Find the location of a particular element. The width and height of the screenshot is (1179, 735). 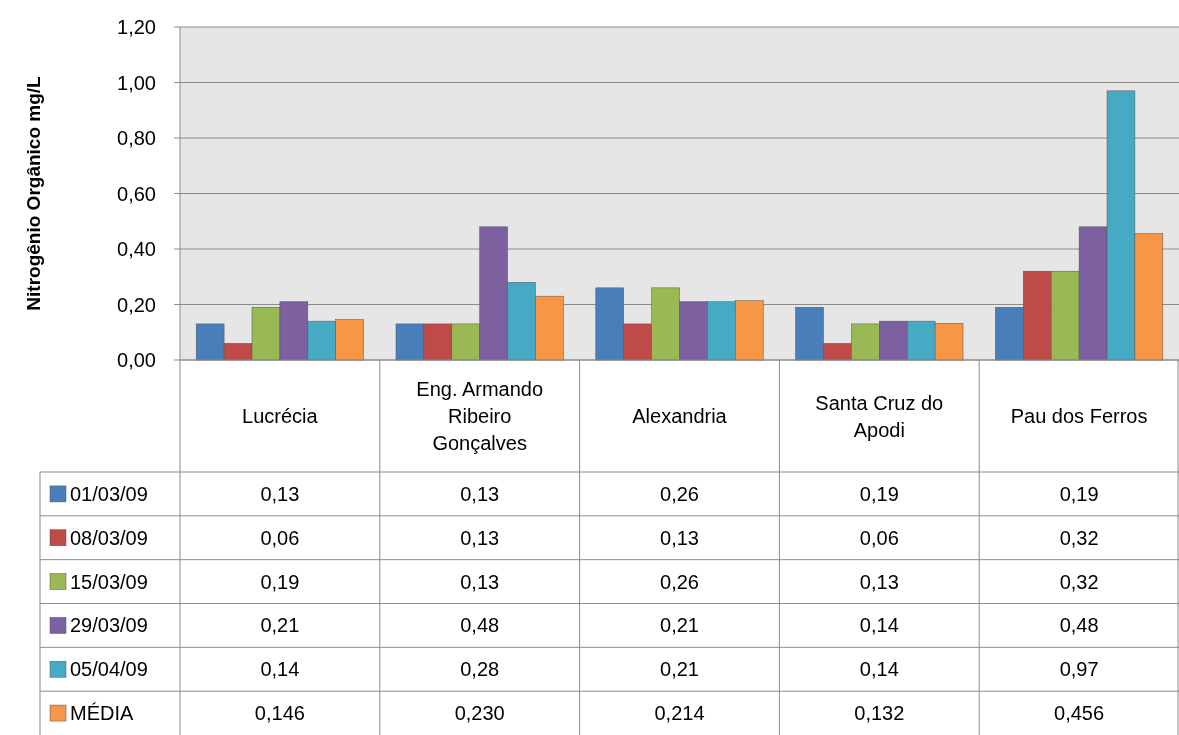

x-tick-label: Eng. Armando Ribeiro Gonçalves is located at coordinates (480, 416).